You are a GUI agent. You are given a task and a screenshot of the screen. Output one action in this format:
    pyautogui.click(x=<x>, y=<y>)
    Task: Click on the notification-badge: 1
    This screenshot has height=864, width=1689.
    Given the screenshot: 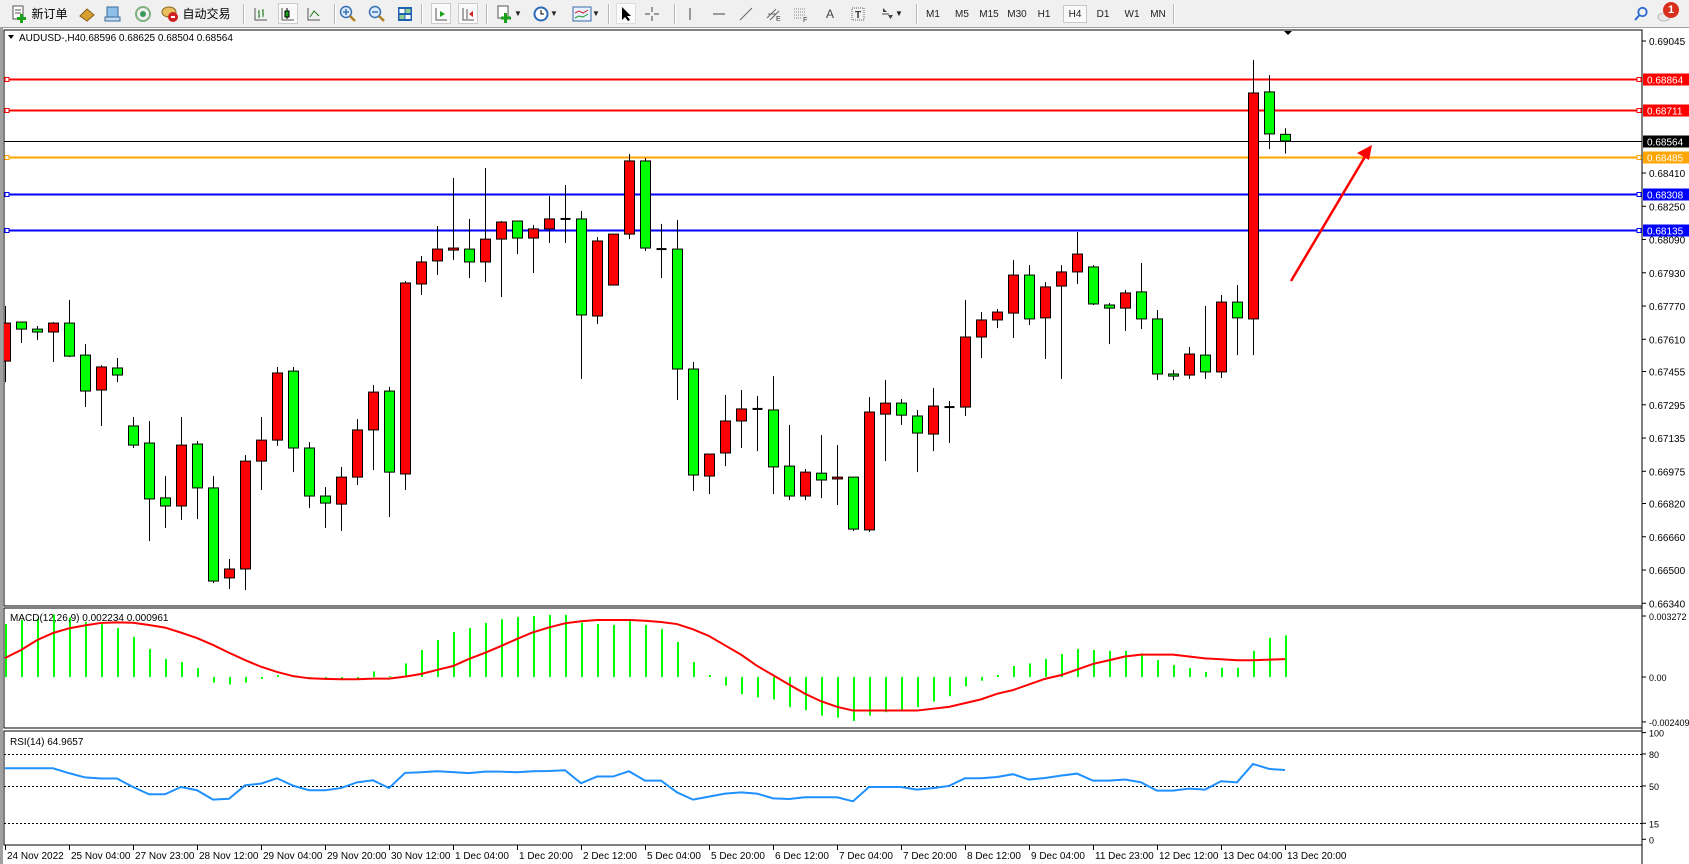 What is the action you would take?
    pyautogui.click(x=1671, y=10)
    